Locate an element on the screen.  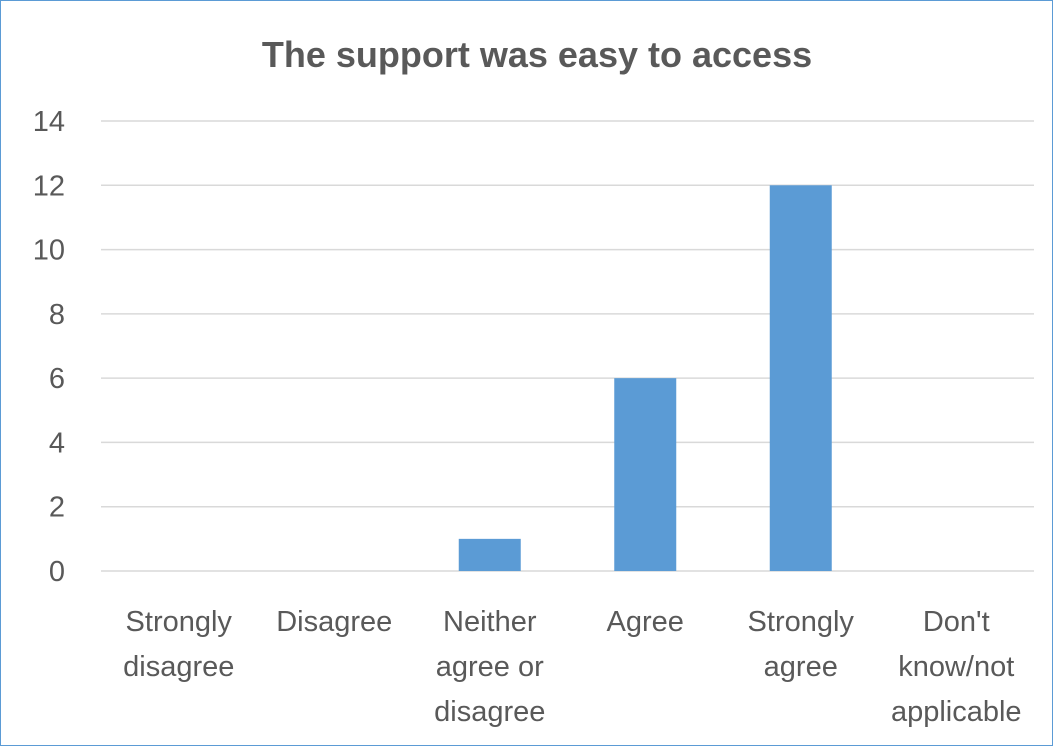
y-axis-ticks: 0 2 4 6 8 10 12 14 is located at coordinates (49, 347).